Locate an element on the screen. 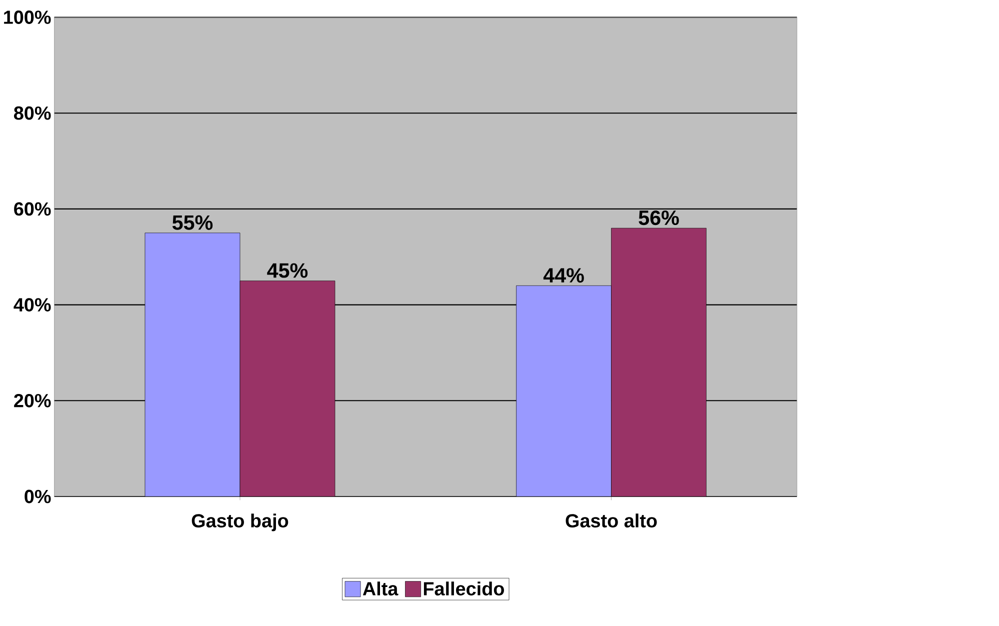 The image size is (999, 626). data-label: 45% is located at coordinates (287, 270).